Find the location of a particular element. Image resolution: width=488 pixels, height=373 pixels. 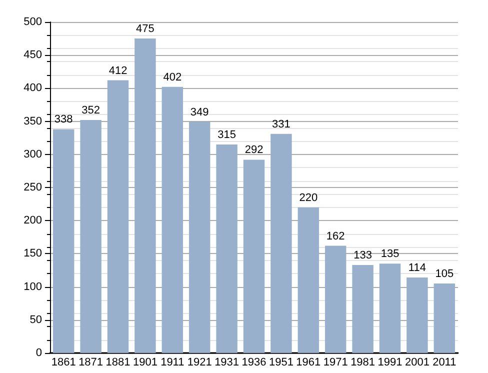

y-tick-label: 50 is located at coordinates (36, 320).